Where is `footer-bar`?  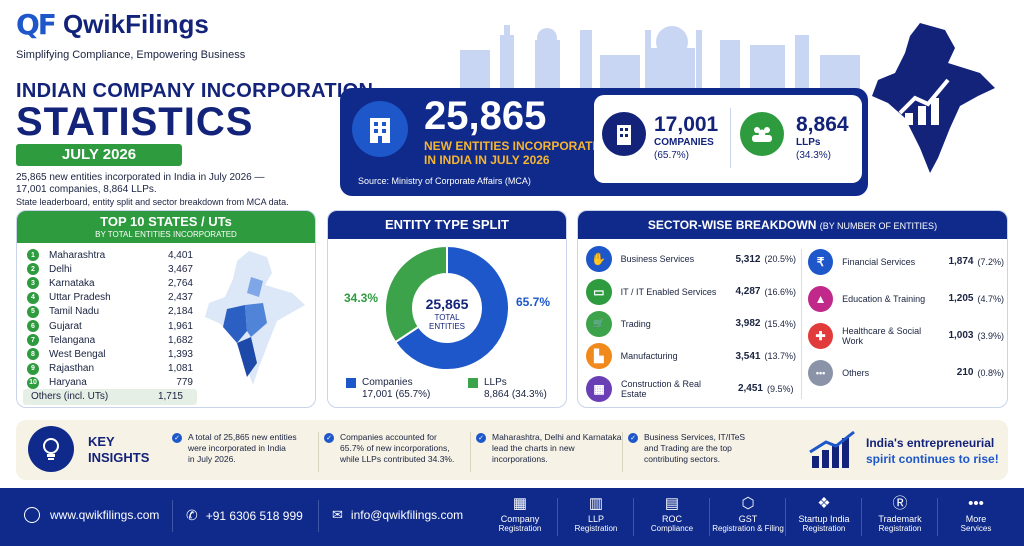
footer-bar is located at coordinates (512, 517).